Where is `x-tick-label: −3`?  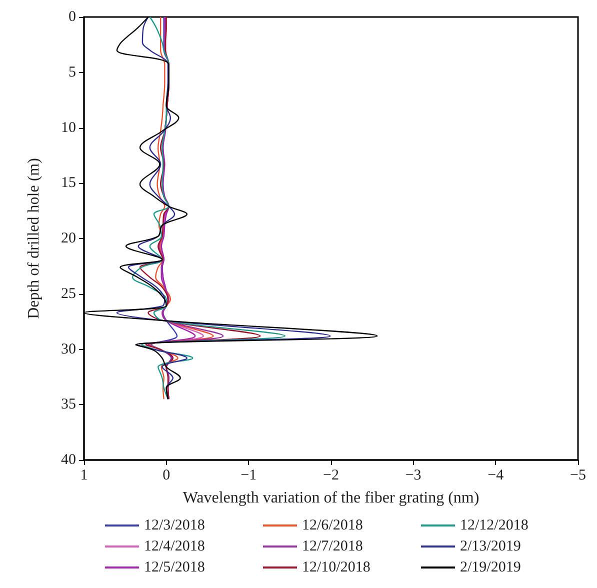 x-tick-label: −3 is located at coordinates (413, 476).